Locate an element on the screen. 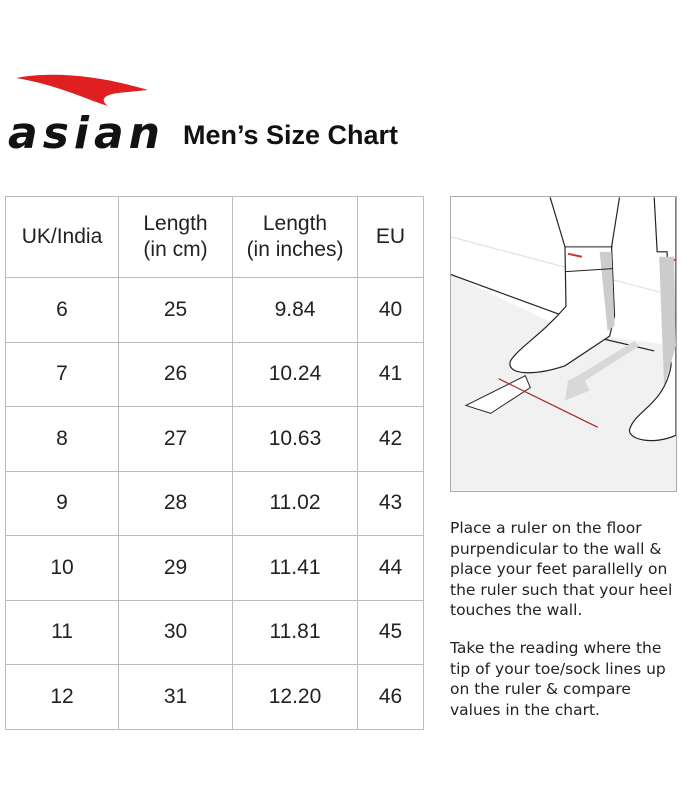  table-row: 6 25 9.84 40 is located at coordinates (214, 310).